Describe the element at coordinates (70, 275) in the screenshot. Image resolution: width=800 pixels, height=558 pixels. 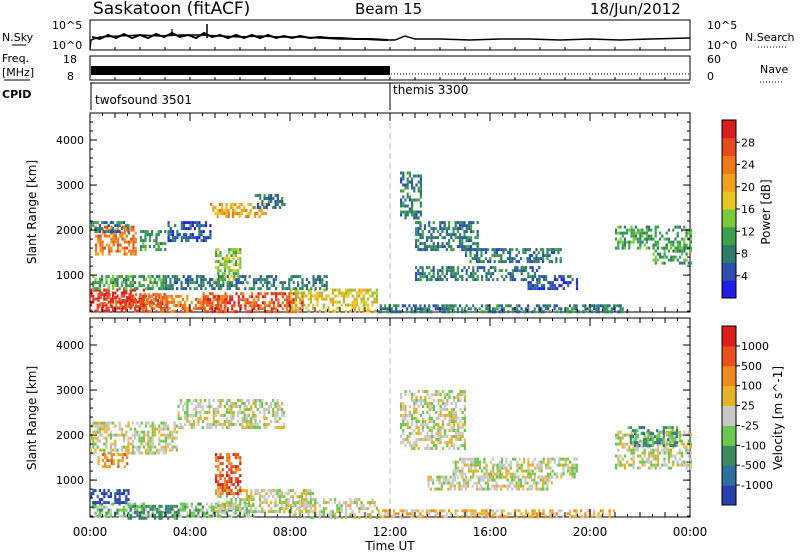
I see `y-tick-label: 1000` at that location.